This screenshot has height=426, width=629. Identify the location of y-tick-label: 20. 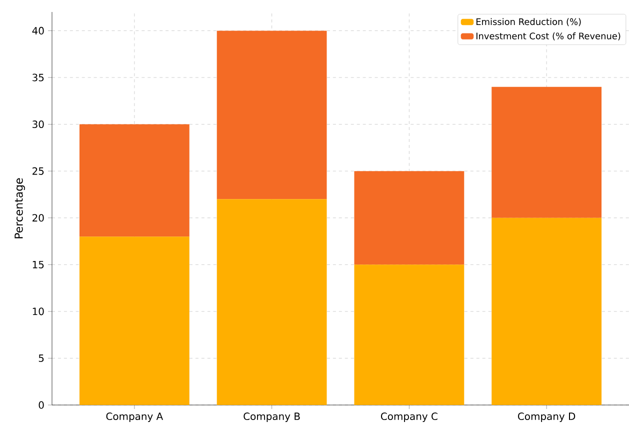
(38, 218).